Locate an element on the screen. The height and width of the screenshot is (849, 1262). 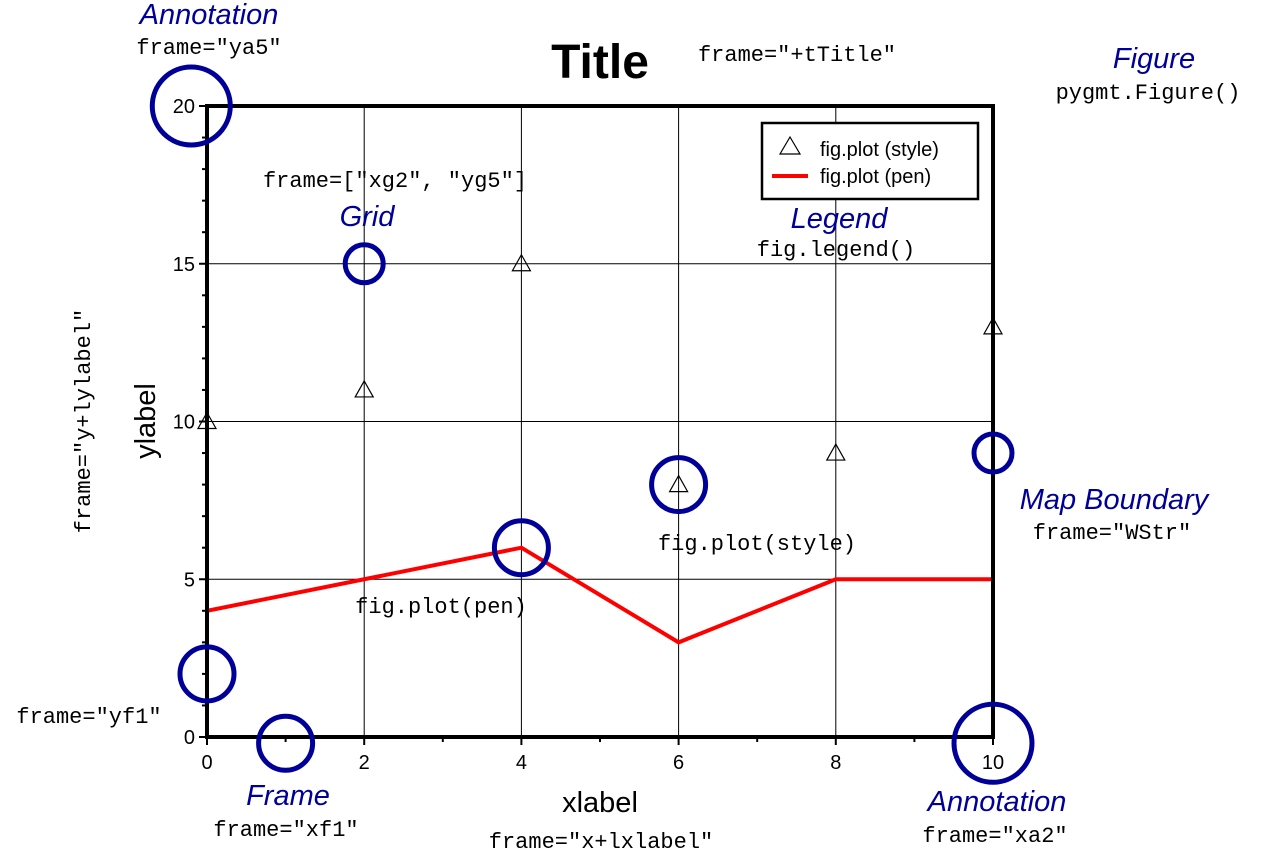
y-tick-label: 10 is located at coordinates (184, 423).